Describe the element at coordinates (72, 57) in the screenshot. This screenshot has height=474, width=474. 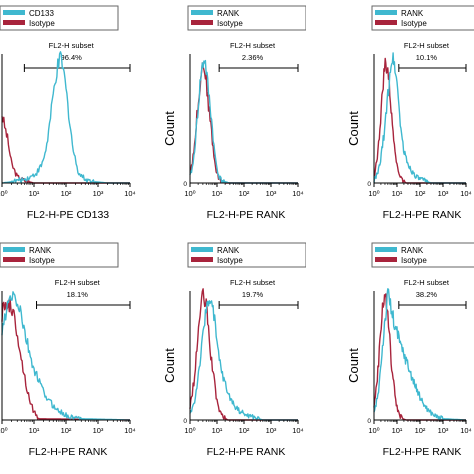
I see `gate-value: 96.4%` at that location.